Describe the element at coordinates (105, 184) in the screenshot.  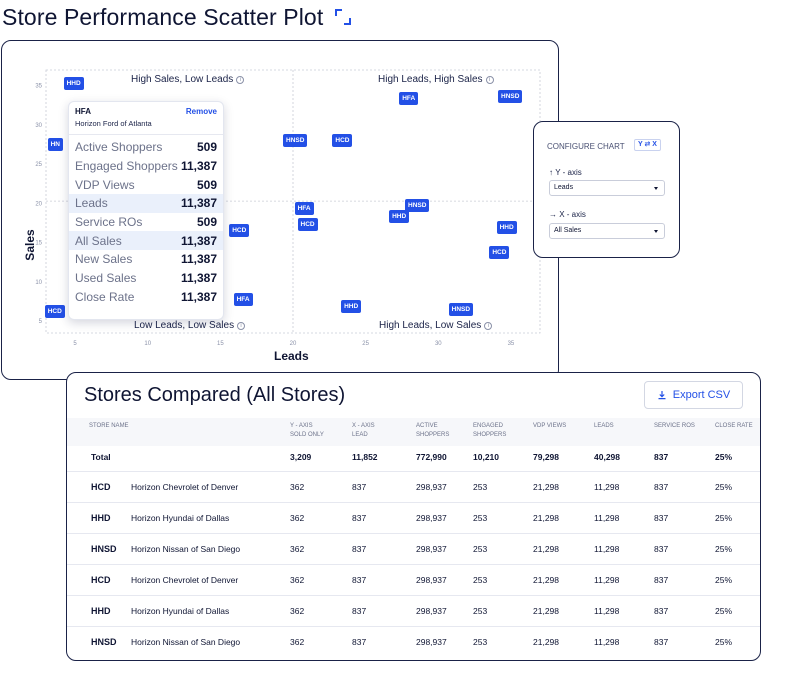
I see `metric-label: VDP Views` at that location.